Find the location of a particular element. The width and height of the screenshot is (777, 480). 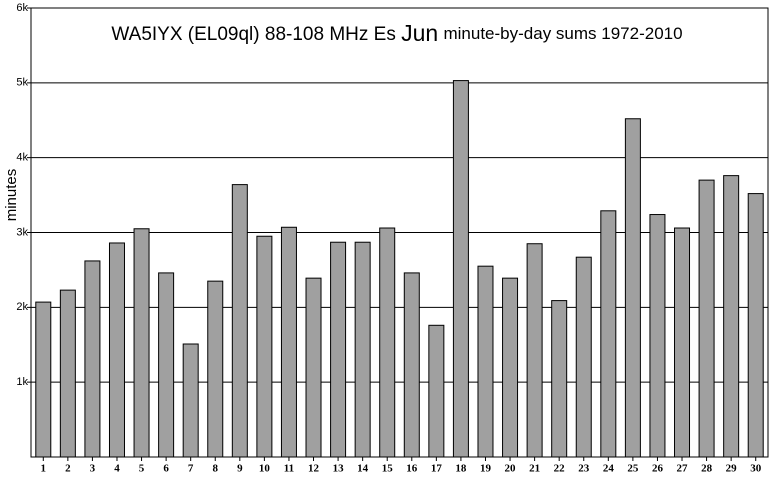

title-month: Jun is located at coordinates (419, 33).